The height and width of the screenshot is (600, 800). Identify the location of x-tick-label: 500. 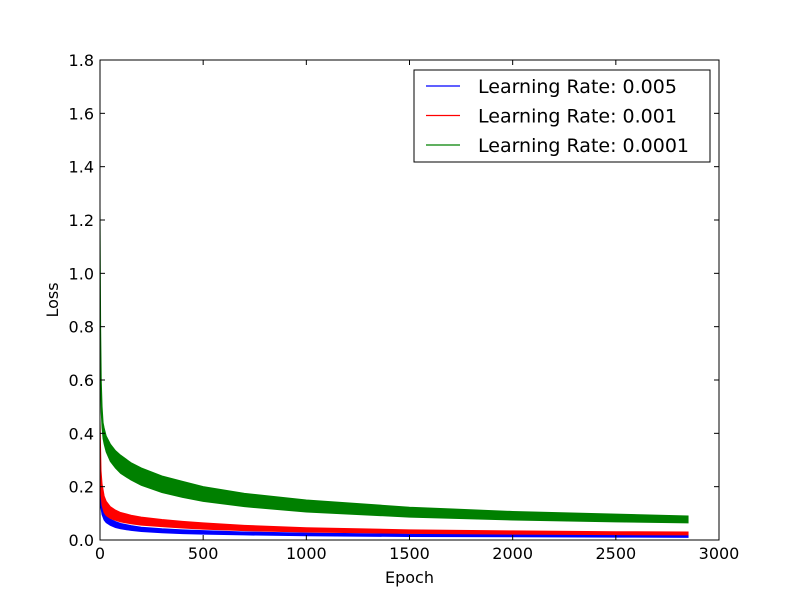
(203, 553).